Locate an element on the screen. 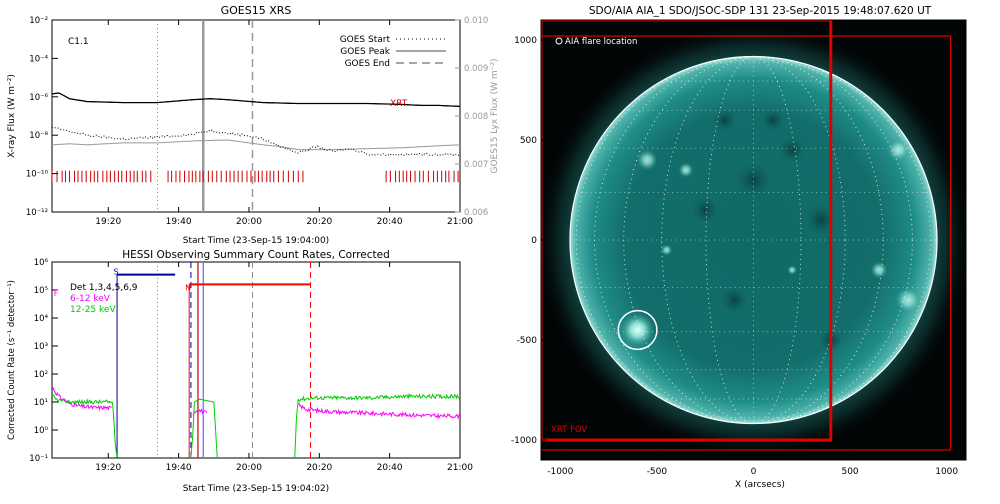  goes-y2tick-label: 0.009 is located at coordinates (476, 69).